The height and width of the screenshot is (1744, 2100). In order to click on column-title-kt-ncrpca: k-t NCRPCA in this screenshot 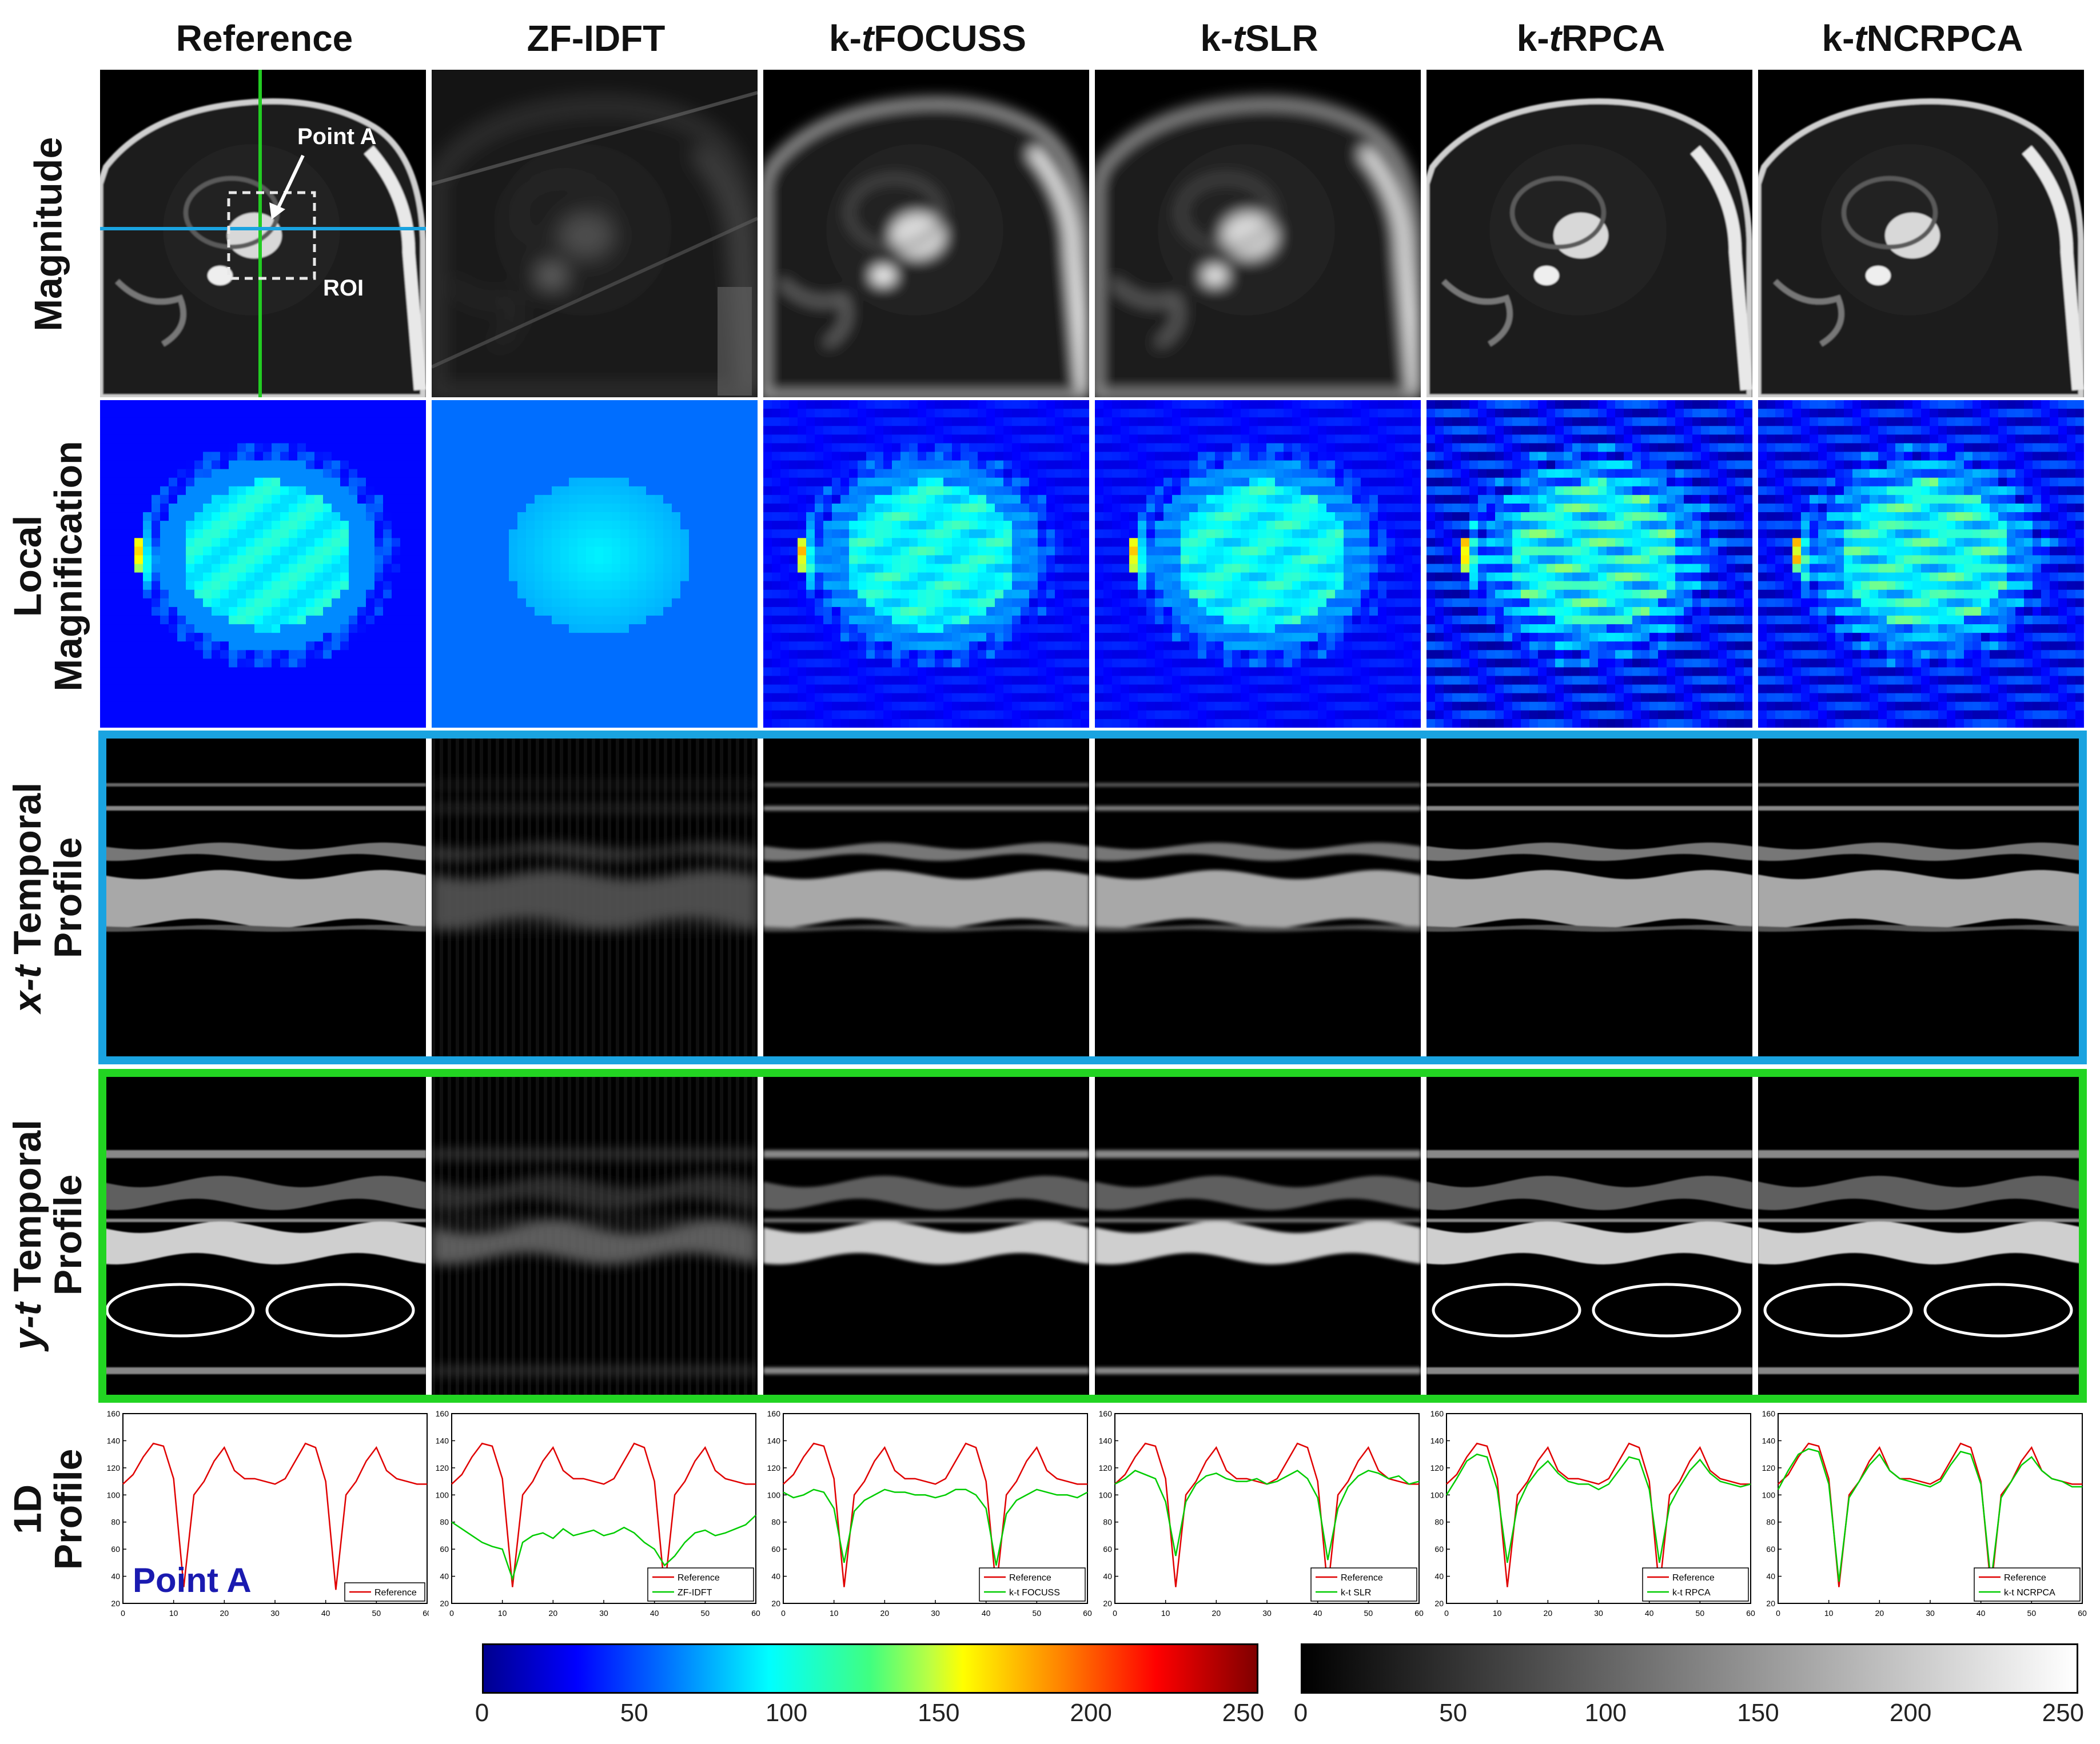, I will do `click(1922, 38)`.